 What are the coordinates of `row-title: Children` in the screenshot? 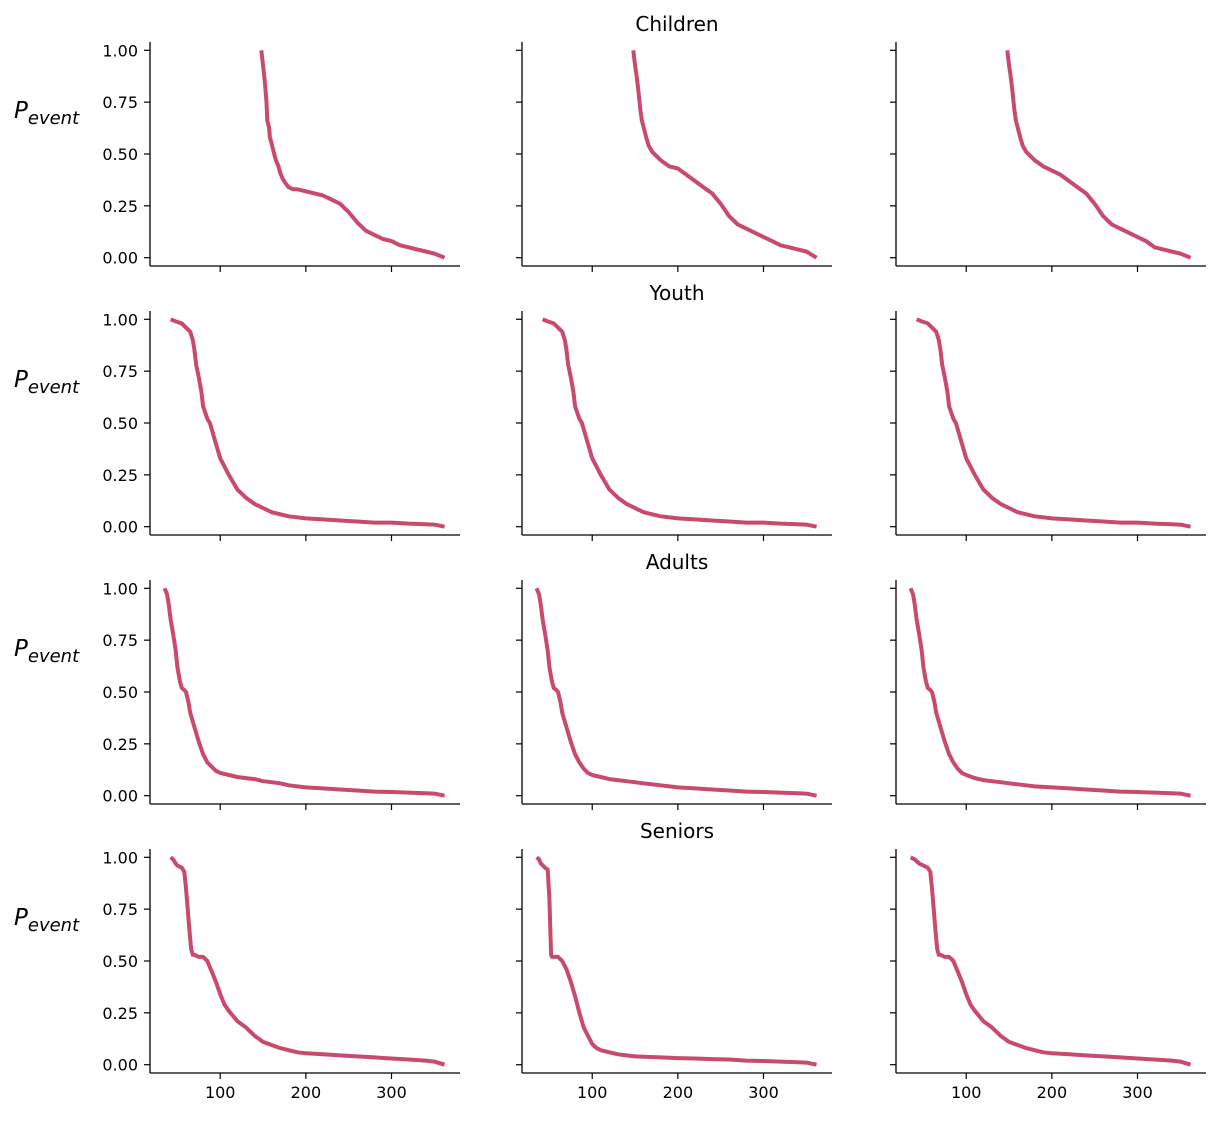 It's located at (676, 24).